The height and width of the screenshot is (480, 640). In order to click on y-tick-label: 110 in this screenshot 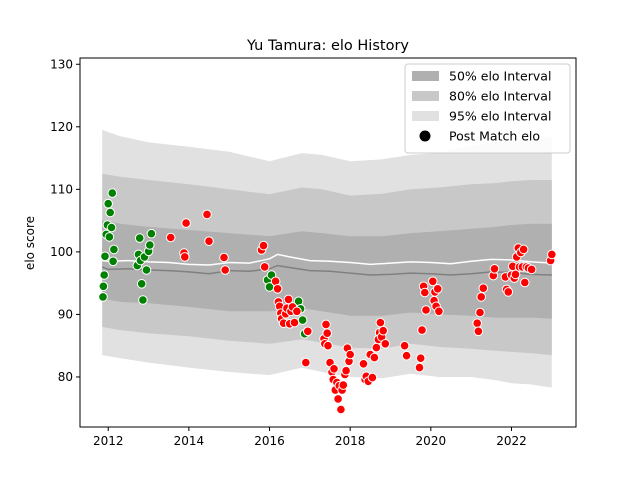, I will do `click(61, 189)`.